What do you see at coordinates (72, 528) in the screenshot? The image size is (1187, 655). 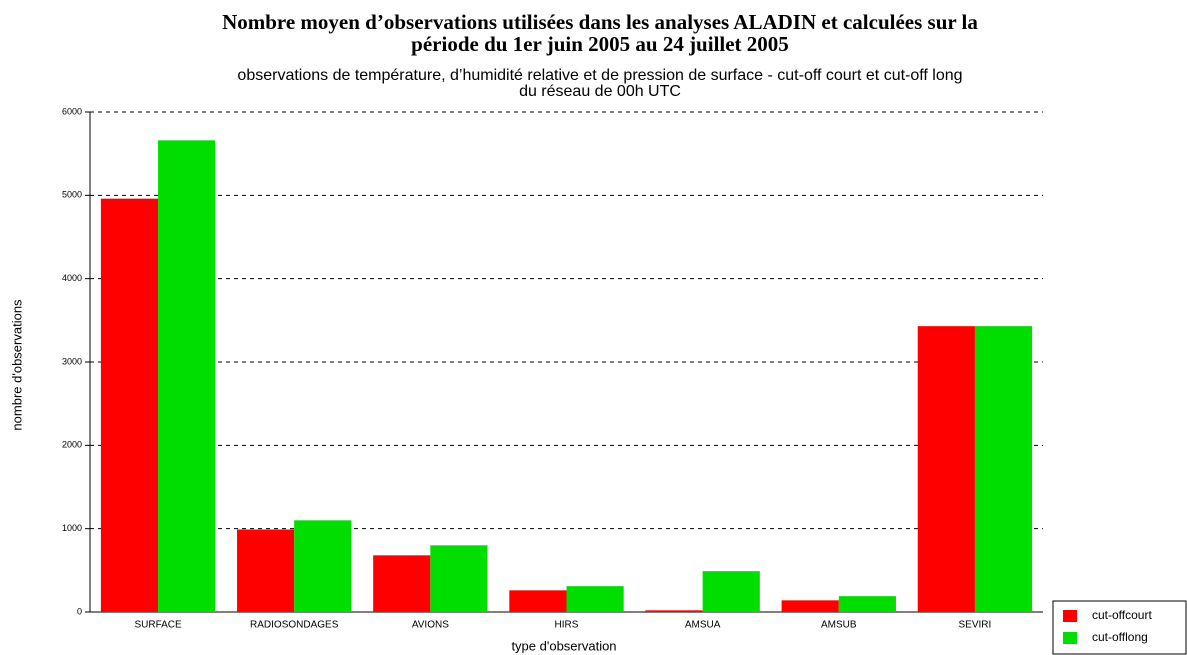 I see `y-tick-label: 1000` at bounding box center [72, 528].